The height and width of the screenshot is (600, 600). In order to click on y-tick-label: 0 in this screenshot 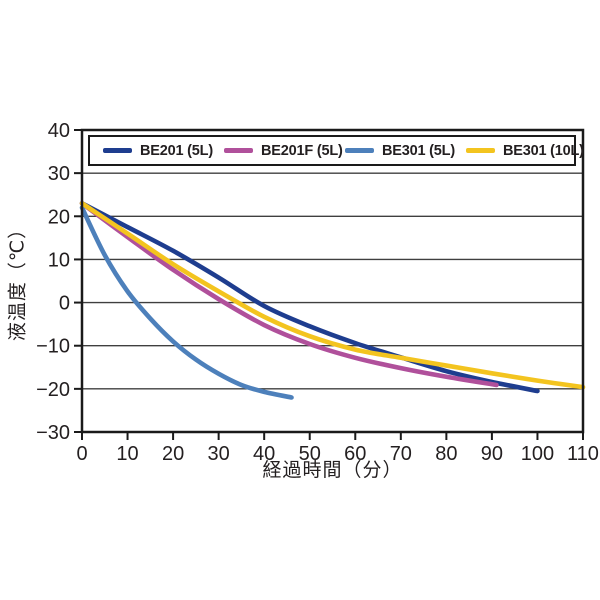, I will do `click(64, 304)`.